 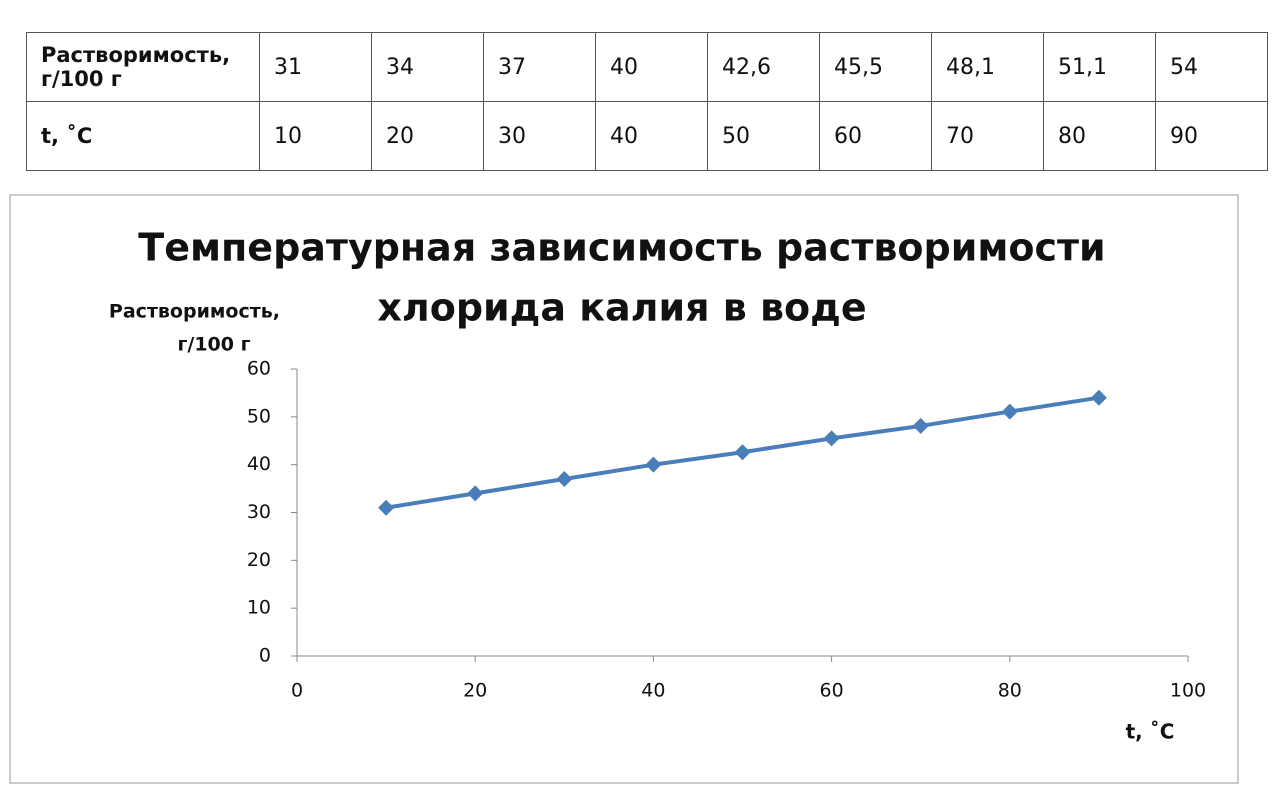 I want to click on y-tick-label: 20, so click(x=259, y=560).